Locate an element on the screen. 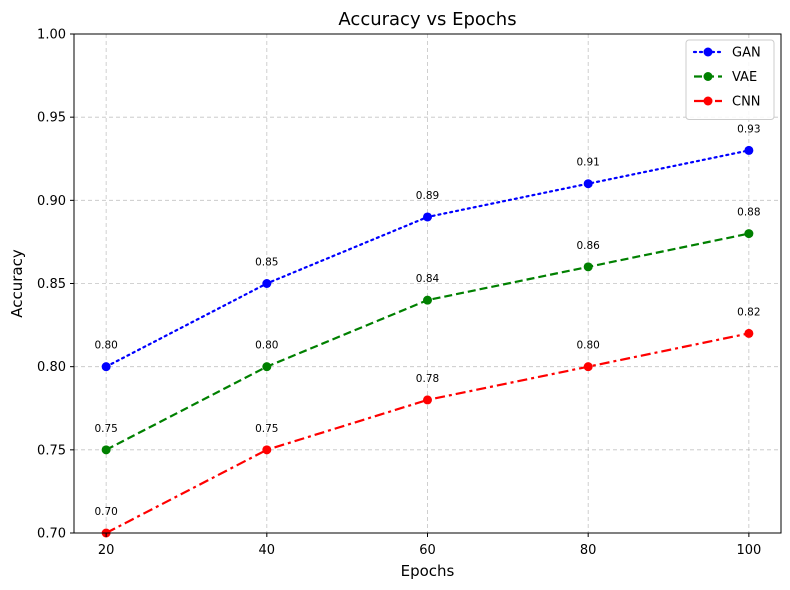  legend-label-cnn: CNN is located at coordinates (746, 102).